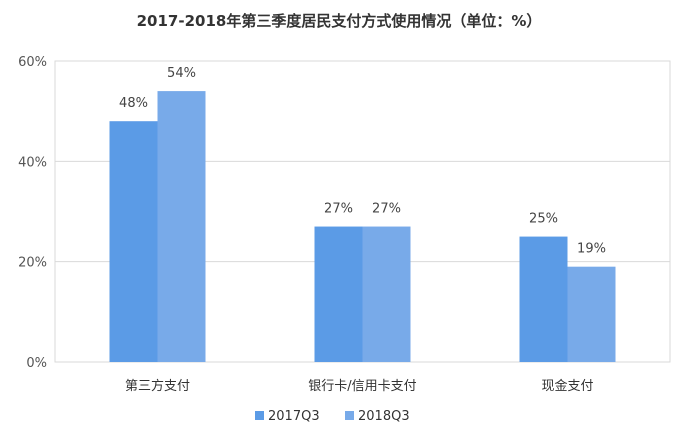 The height and width of the screenshot is (436, 678). I want to click on data-label: 54%, so click(181, 73).